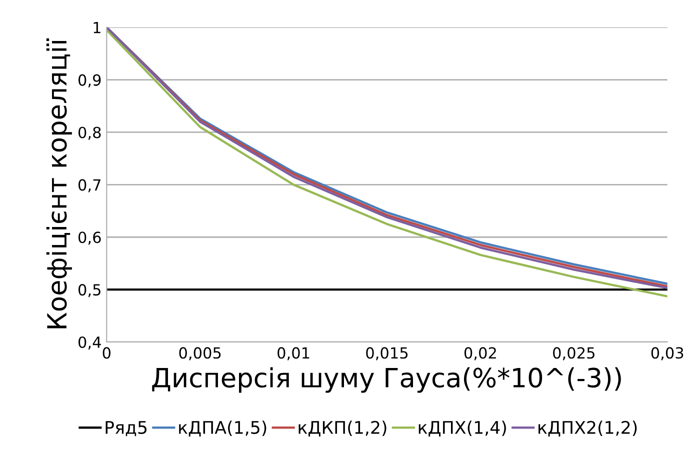  Describe the element at coordinates (462, 428) in the screenshot. I see `legend-label: кДПХ(1,4)` at that location.